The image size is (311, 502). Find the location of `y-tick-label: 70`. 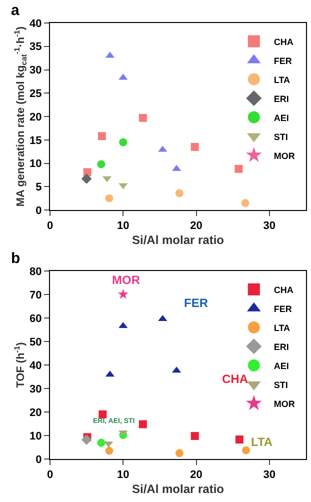

y-tick-label: 70 is located at coordinates (36, 295).